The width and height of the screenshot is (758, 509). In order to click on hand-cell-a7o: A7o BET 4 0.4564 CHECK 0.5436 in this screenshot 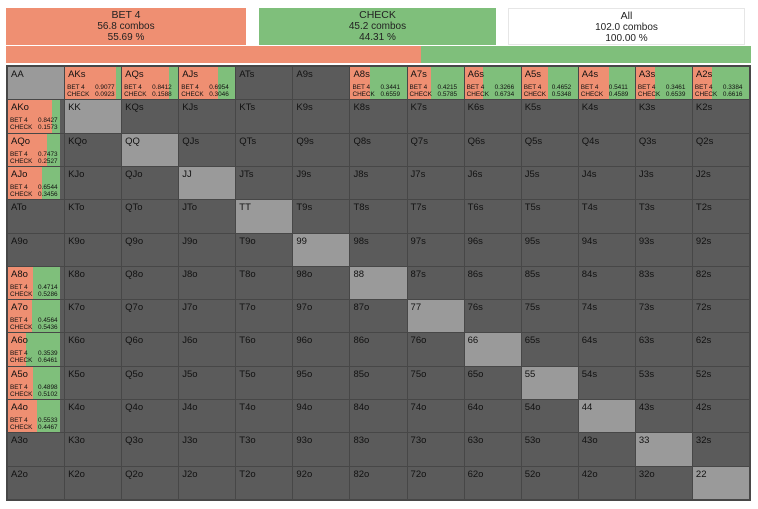, I will do `click(36, 316)`.